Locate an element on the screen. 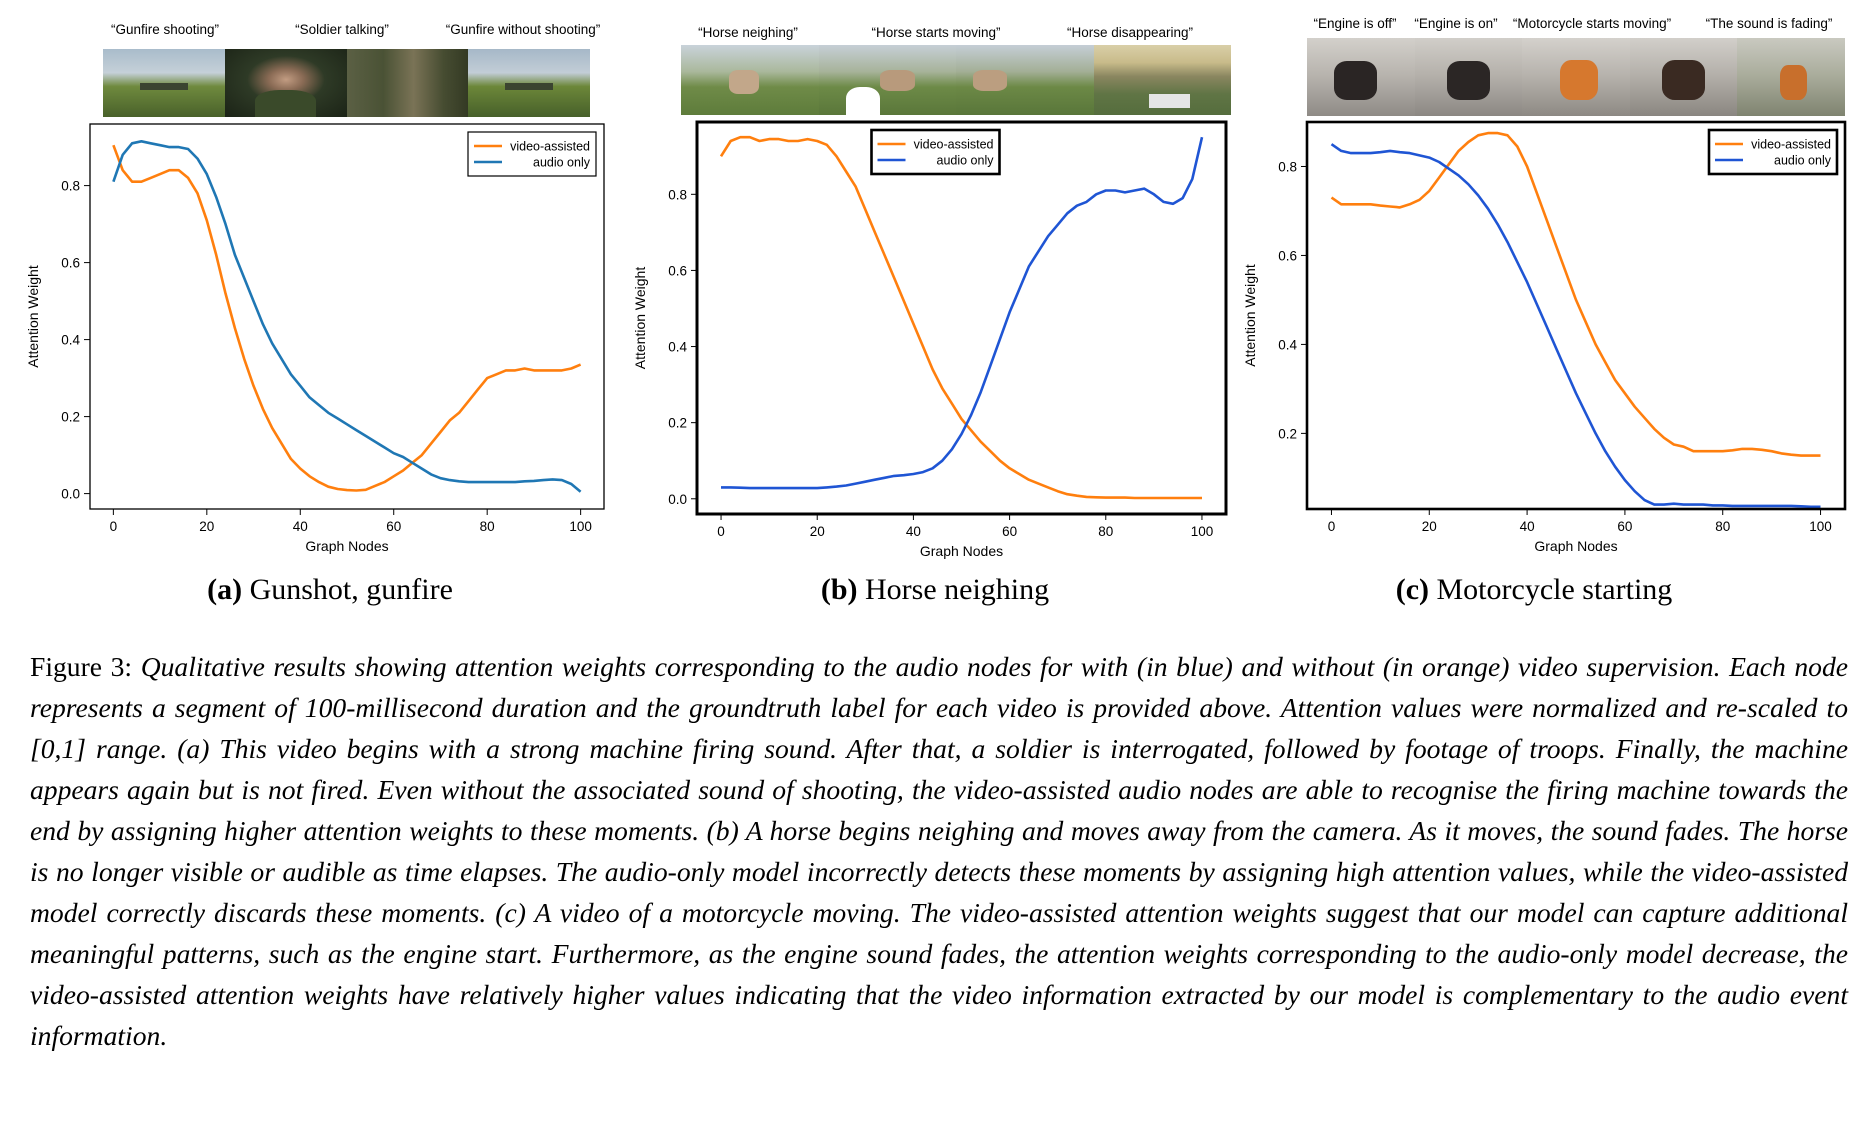 This screenshot has width=1856, height=1130. subcaption: (c) Motorcycle starting is located at coordinates (1534, 590).